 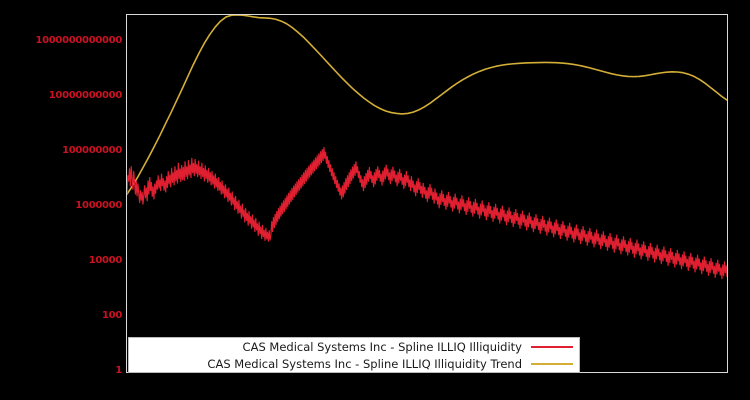 I want to click on y-axis-tick-label: 100000000, so click(x=92, y=151).